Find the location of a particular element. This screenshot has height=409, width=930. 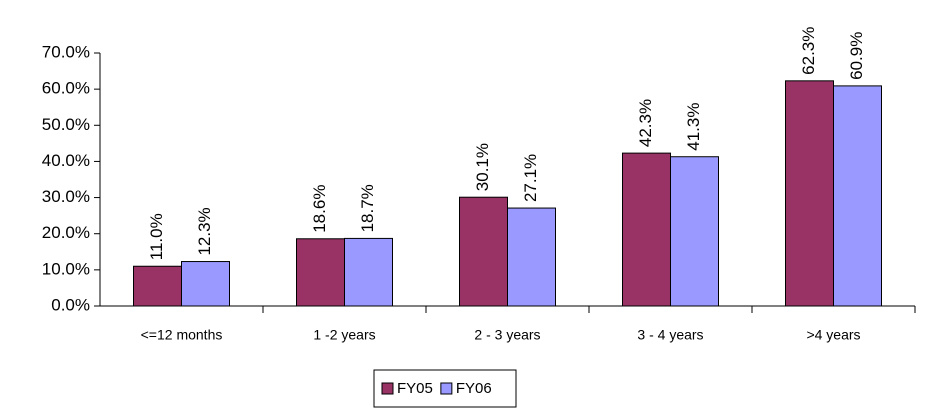

value-label: 62.3% is located at coordinates (808, 51).